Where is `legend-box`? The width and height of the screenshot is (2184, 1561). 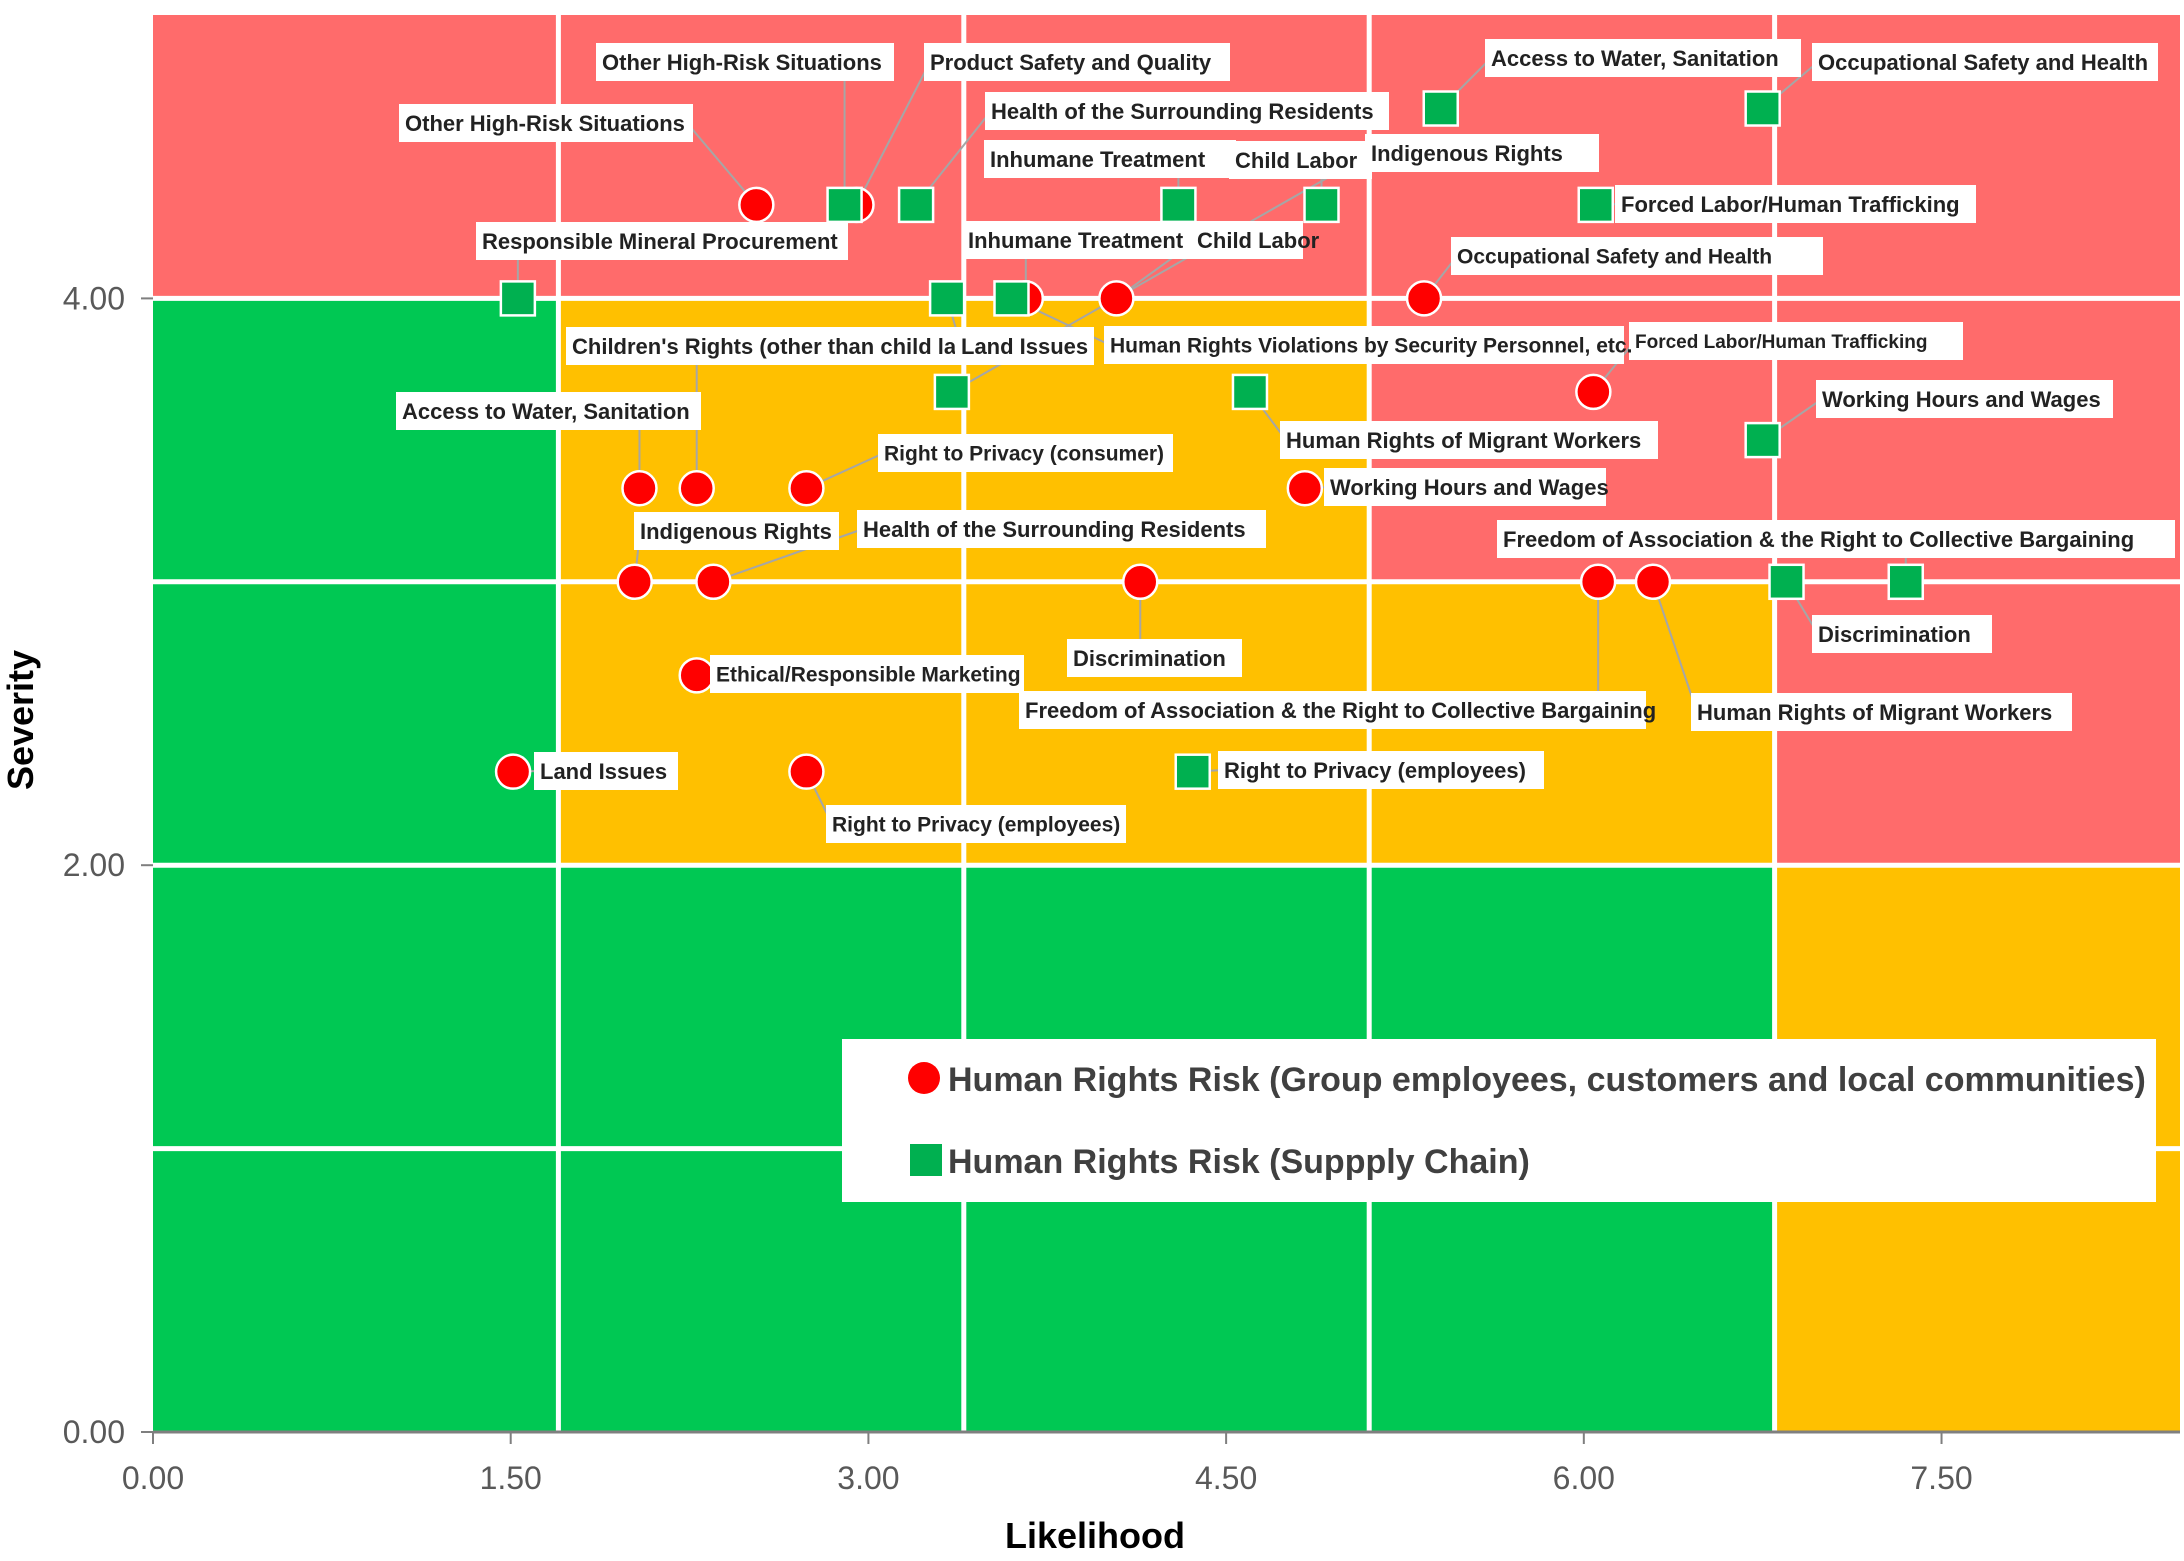
legend-box is located at coordinates (1499, 1120).